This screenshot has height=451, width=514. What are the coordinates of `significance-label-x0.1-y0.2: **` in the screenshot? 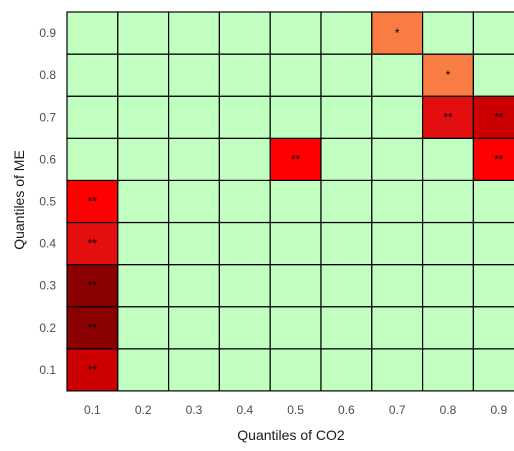 It's located at (93, 328).